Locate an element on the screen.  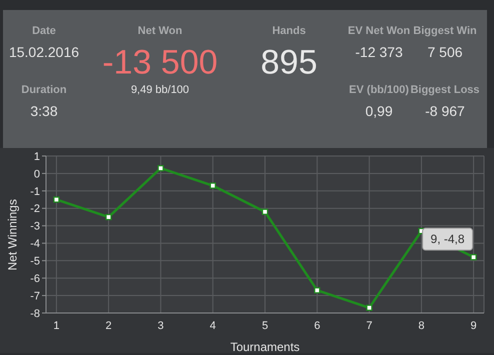
x-axis-title: Tournaments is located at coordinates (265, 347).